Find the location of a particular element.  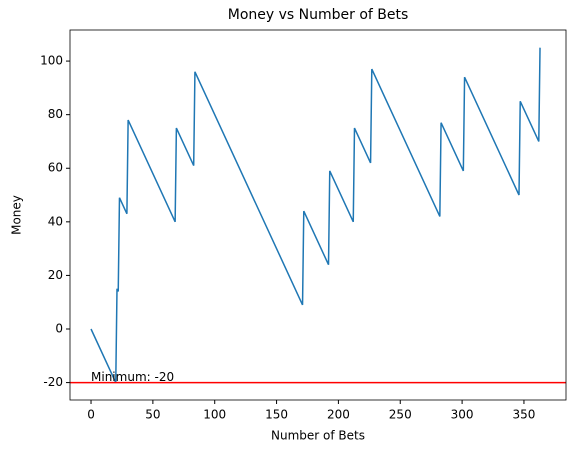

y-tick-label: 80 is located at coordinates (55, 114).